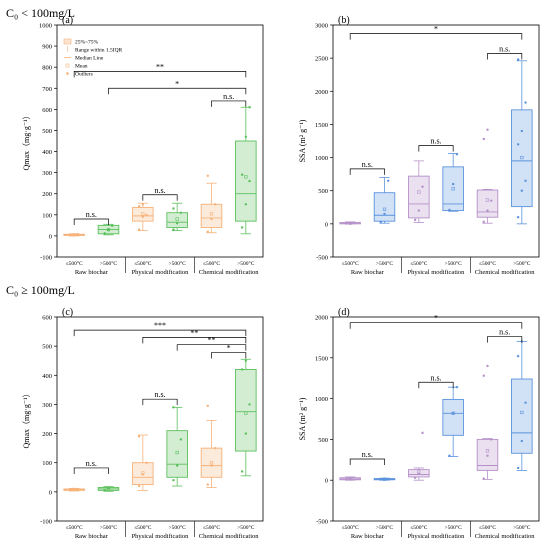 The height and width of the screenshot is (559, 550). What do you see at coordinates (46, 522) in the screenshot?
I see `y-tick-label: -100` at bounding box center [46, 522].